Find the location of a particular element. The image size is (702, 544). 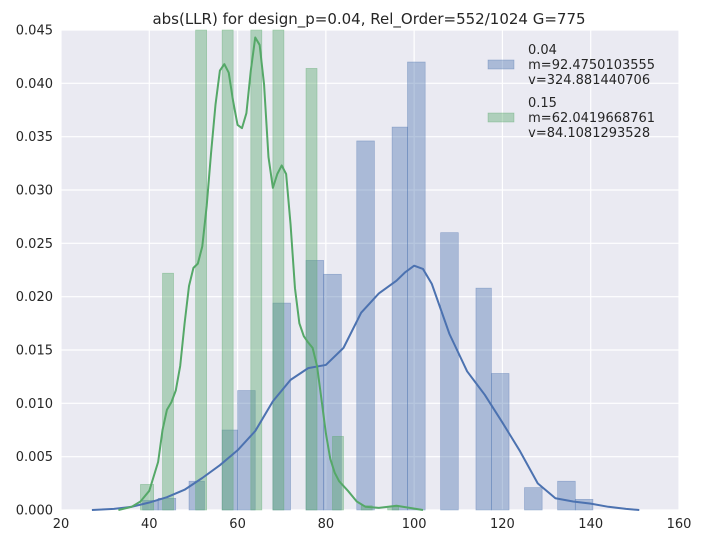

x-tick-label: 40 is located at coordinates (149, 524).